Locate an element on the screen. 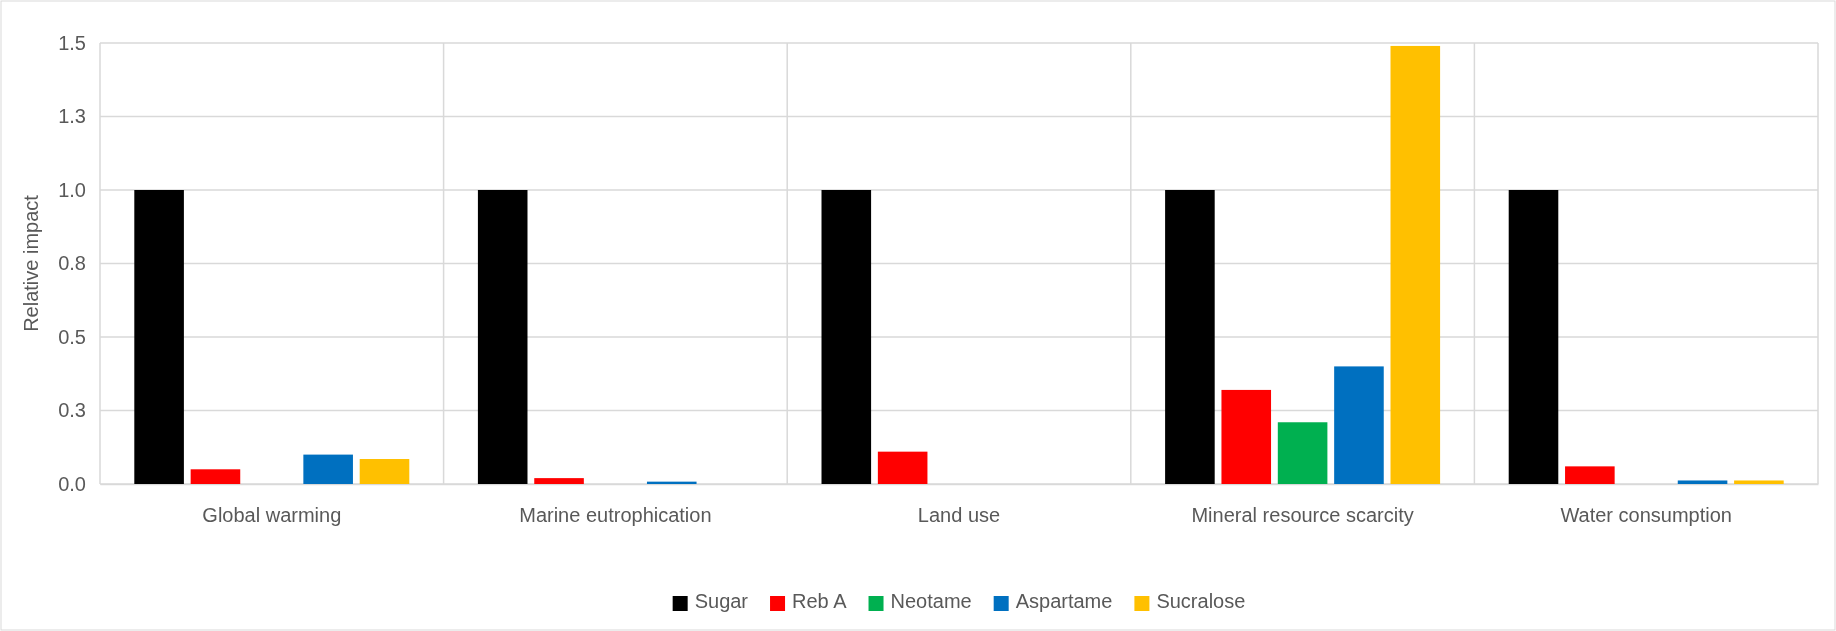 This screenshot has width=1836, height=631. y-axis-title: Relative impact is located at coordinates (31, 263).